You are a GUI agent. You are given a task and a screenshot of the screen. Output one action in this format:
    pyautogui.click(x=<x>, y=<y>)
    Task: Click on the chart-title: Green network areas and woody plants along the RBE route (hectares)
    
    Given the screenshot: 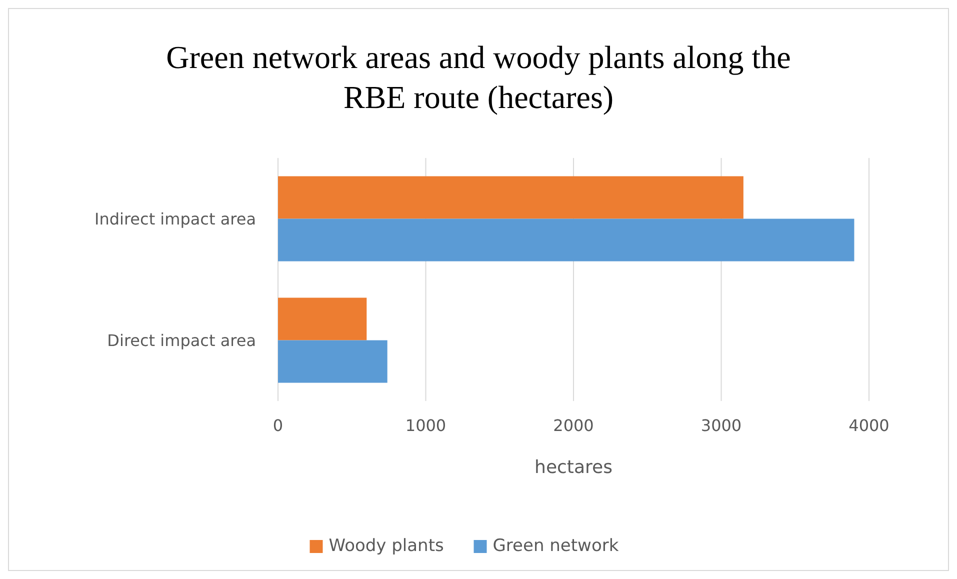 What is the action you would take?
    pyautogui.click(x=478, y=77)
    